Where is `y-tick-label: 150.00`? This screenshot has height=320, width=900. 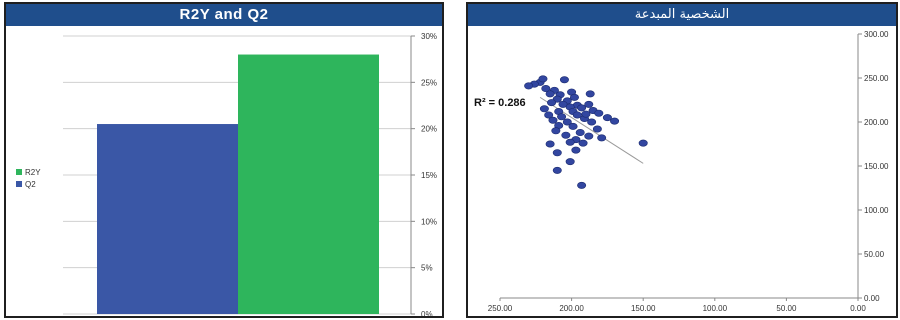 y-tick-label: 150.00 is located at coordinates (876, 166).